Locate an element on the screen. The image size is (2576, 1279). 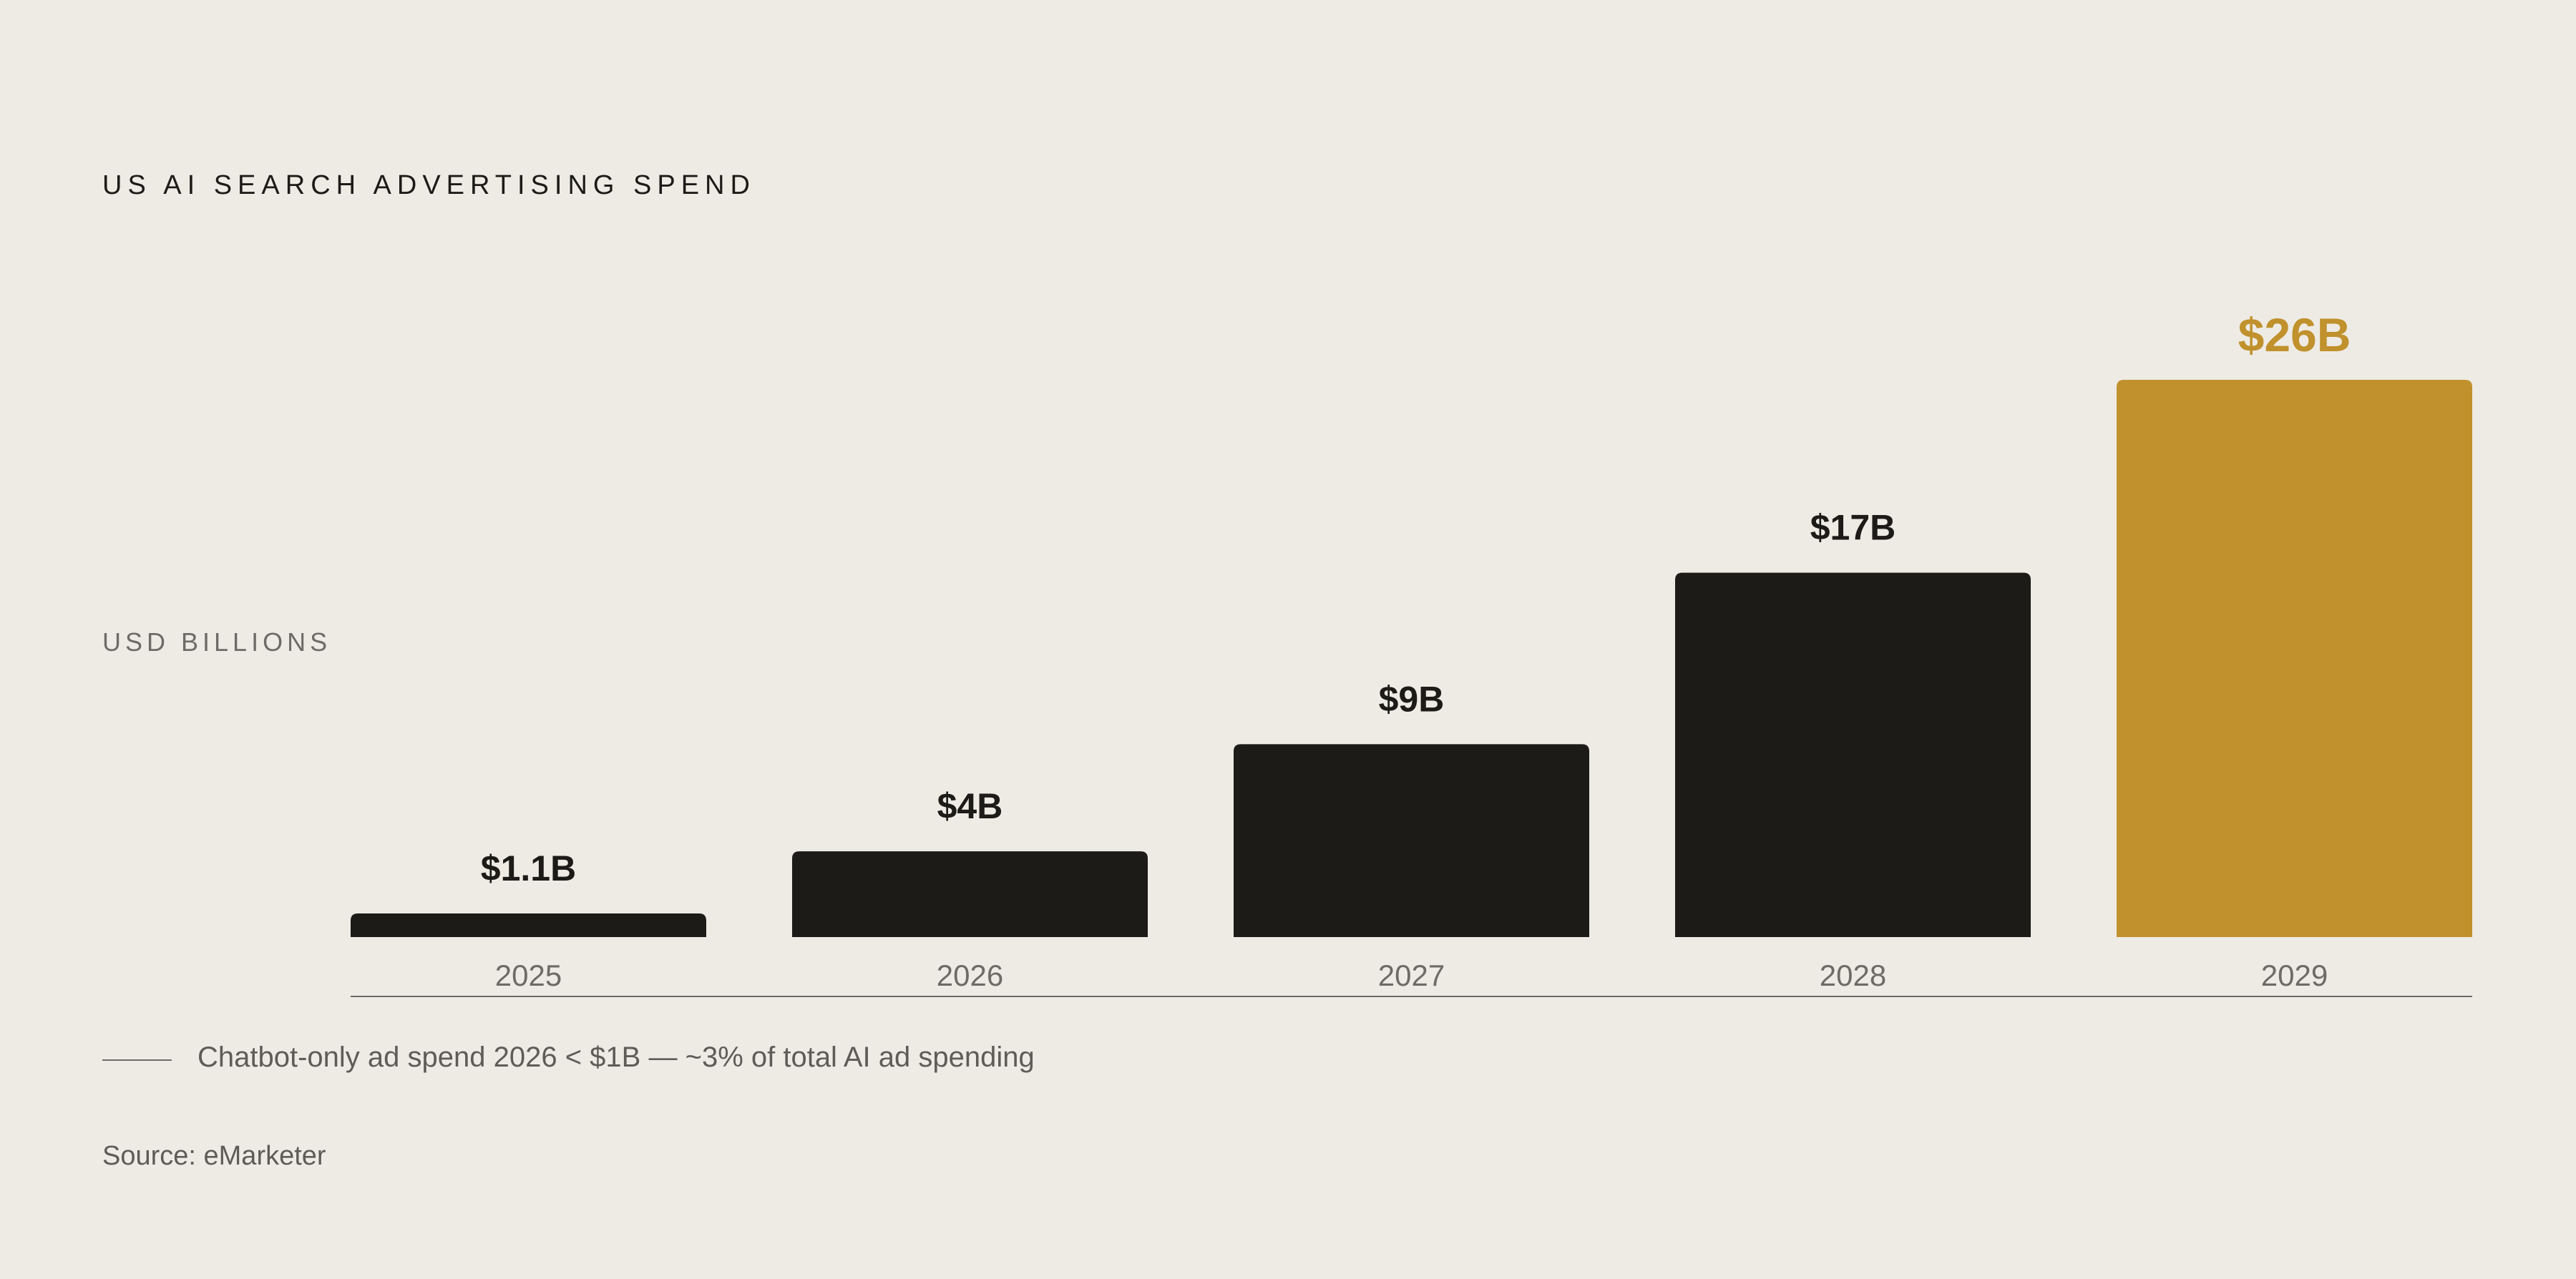
y-axis-label: USD BILLIONS is located at coordinates (217, 642).